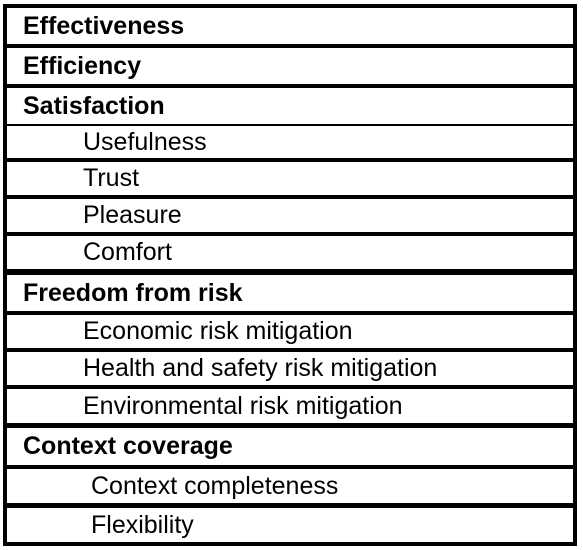 The width and height of the screenshot is (583, 550). What do you see at coordinates (290, 293) in the screenshot?
I see `table-row-freedom-from-risk: Freedom from risk` at bounding box center [290, 293].